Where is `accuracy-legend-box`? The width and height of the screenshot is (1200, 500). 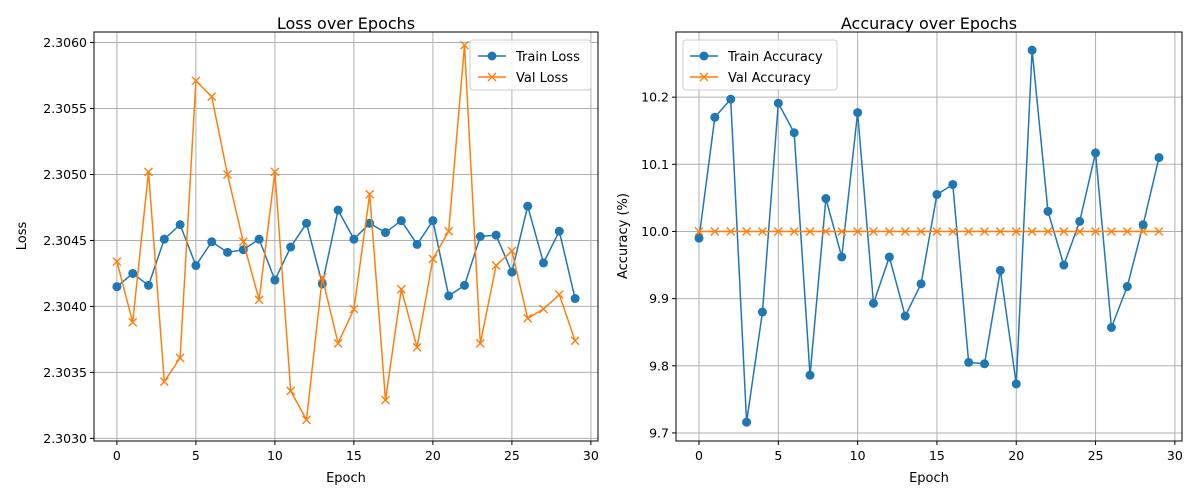 accuracy-legend-box is located at coordinates (760, 65).